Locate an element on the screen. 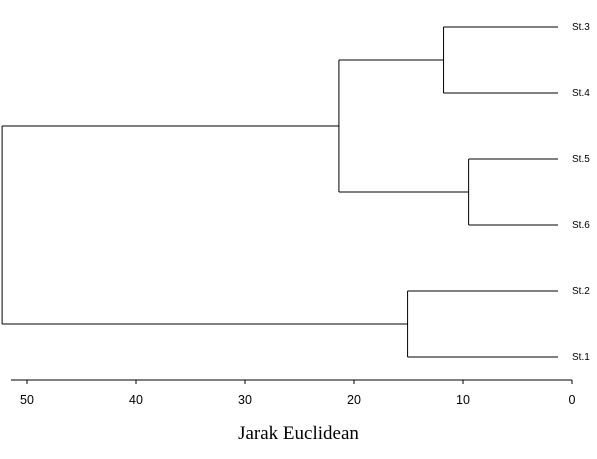  leaf-label-st2: St.2 is located at coordinates (581, 291).